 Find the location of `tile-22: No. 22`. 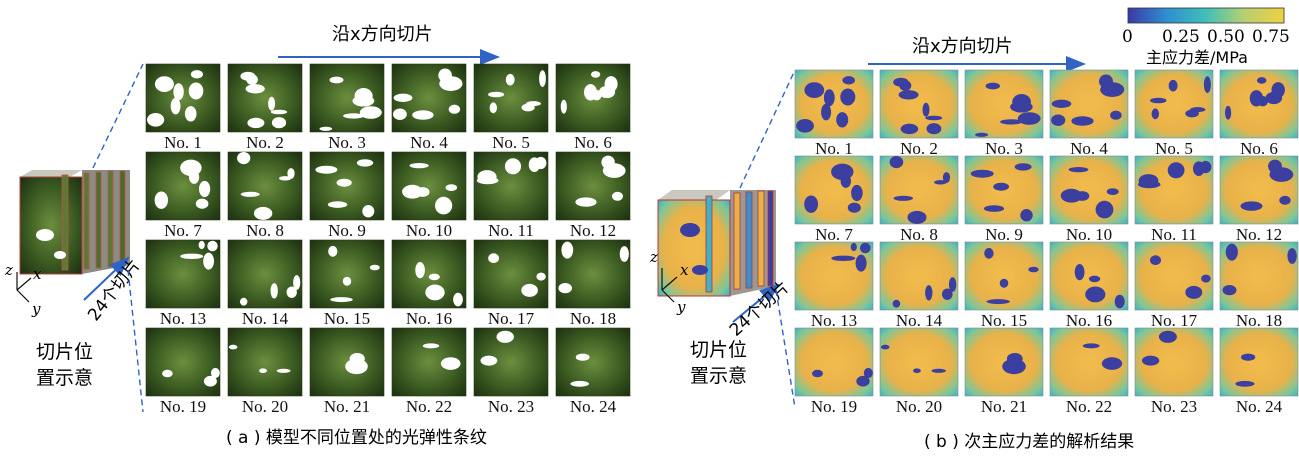

tile-22: No. 22 is located at coordinates (429, 371).